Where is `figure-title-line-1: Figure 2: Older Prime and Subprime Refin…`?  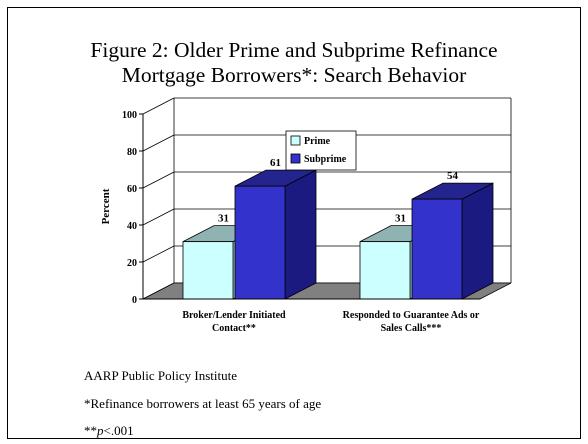 figure-title-line-1: Figure 2: Older Prime and Subprime Refin… is located at coordinates (294, 50).